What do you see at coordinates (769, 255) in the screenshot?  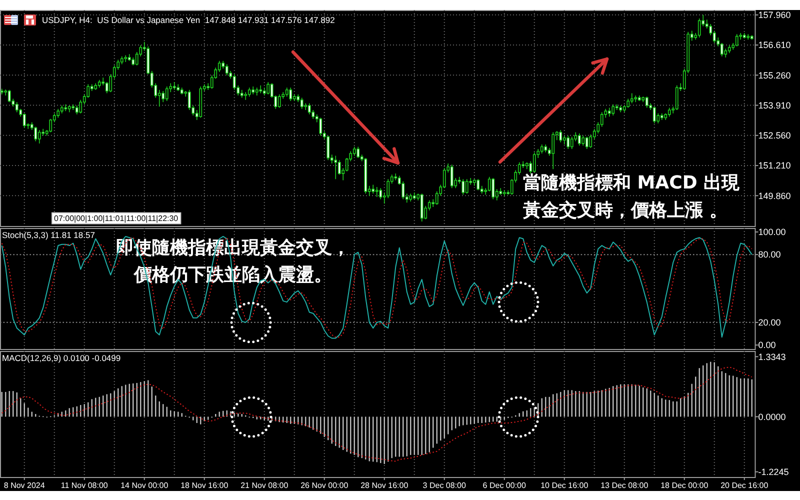 I see `y-tick-label: 80.00` at bounding box center [769, 255].